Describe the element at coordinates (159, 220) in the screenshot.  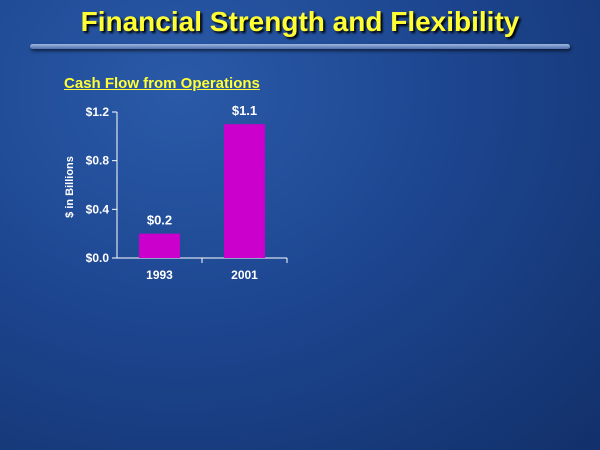
I see `bar-data-label: $0.2` at that location.